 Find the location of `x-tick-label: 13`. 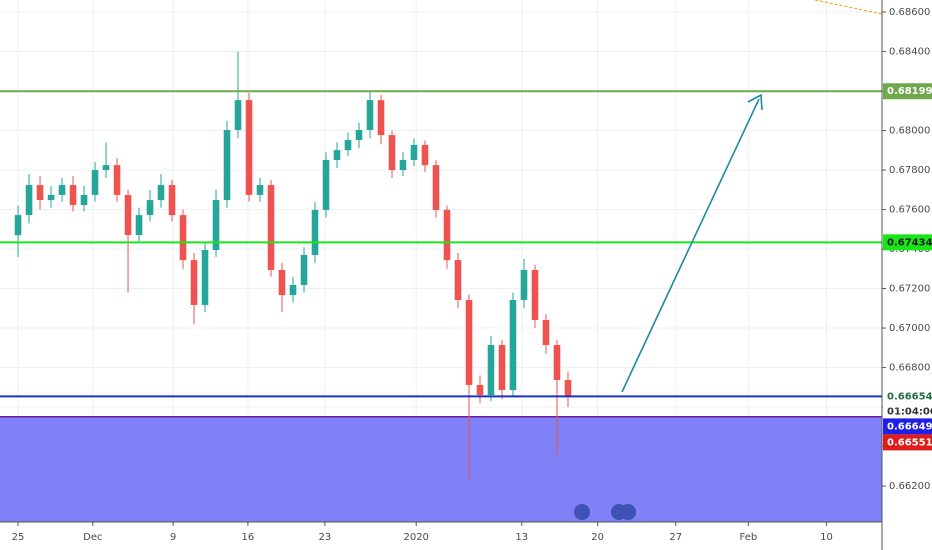

x-tick-label: 13 is located at coordinates (521, 537).